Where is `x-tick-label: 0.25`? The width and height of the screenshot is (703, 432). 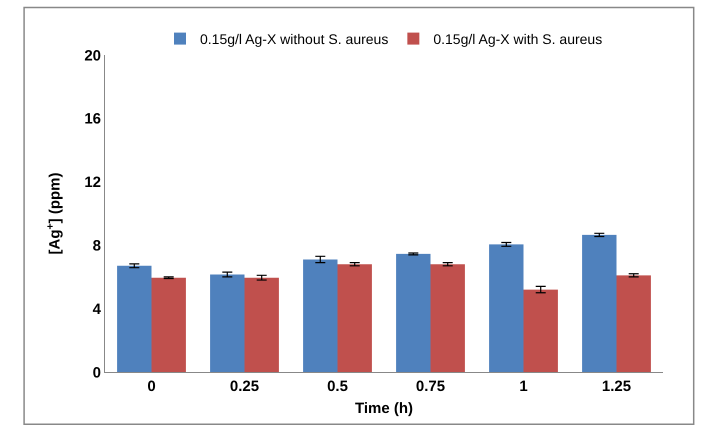
x-tick-label: 0.25 is located at coordinates (245, 386).